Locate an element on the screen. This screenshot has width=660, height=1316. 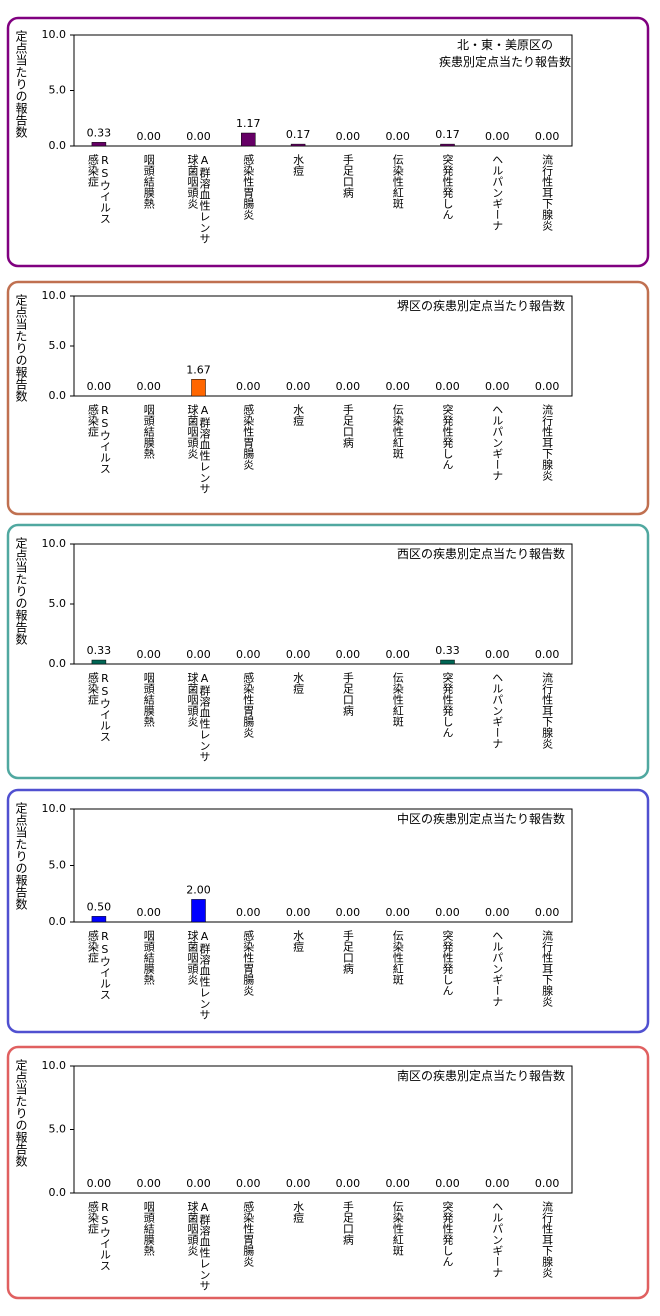
chart-title: 北・東・美原区の is located at coordinates (505, 45).